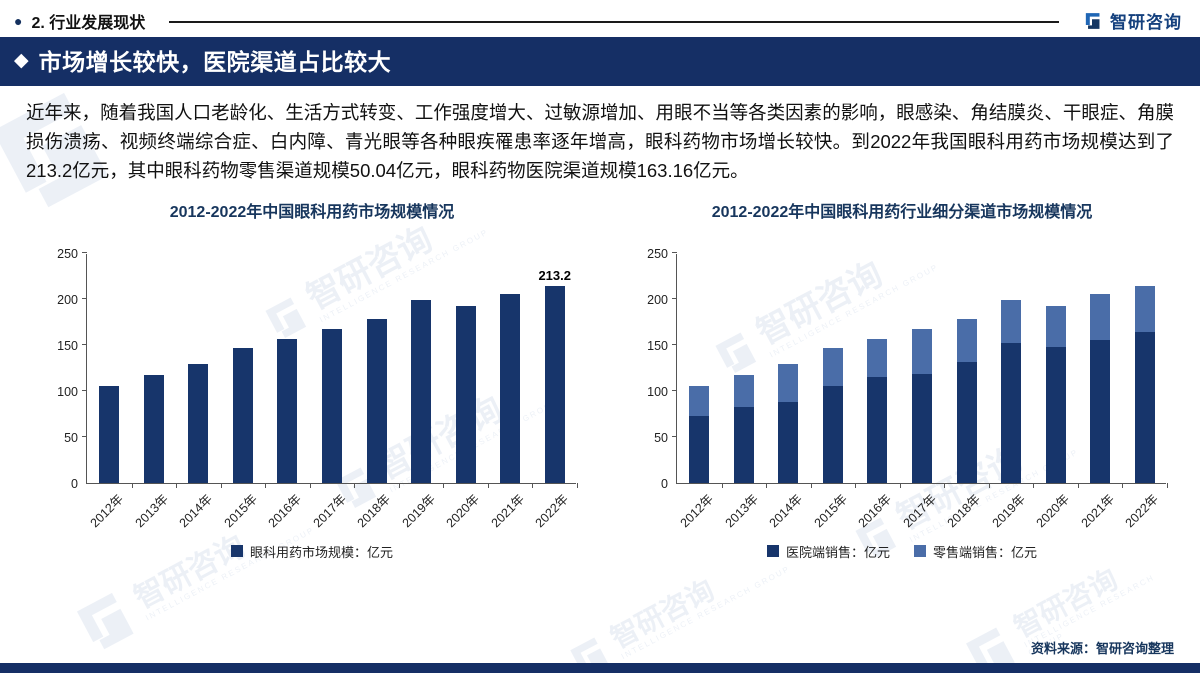  Describe the element at coordinates (321, 552) in the screenshot. I see `legend-label: 眼科用药市场规模：亿元` at that location.